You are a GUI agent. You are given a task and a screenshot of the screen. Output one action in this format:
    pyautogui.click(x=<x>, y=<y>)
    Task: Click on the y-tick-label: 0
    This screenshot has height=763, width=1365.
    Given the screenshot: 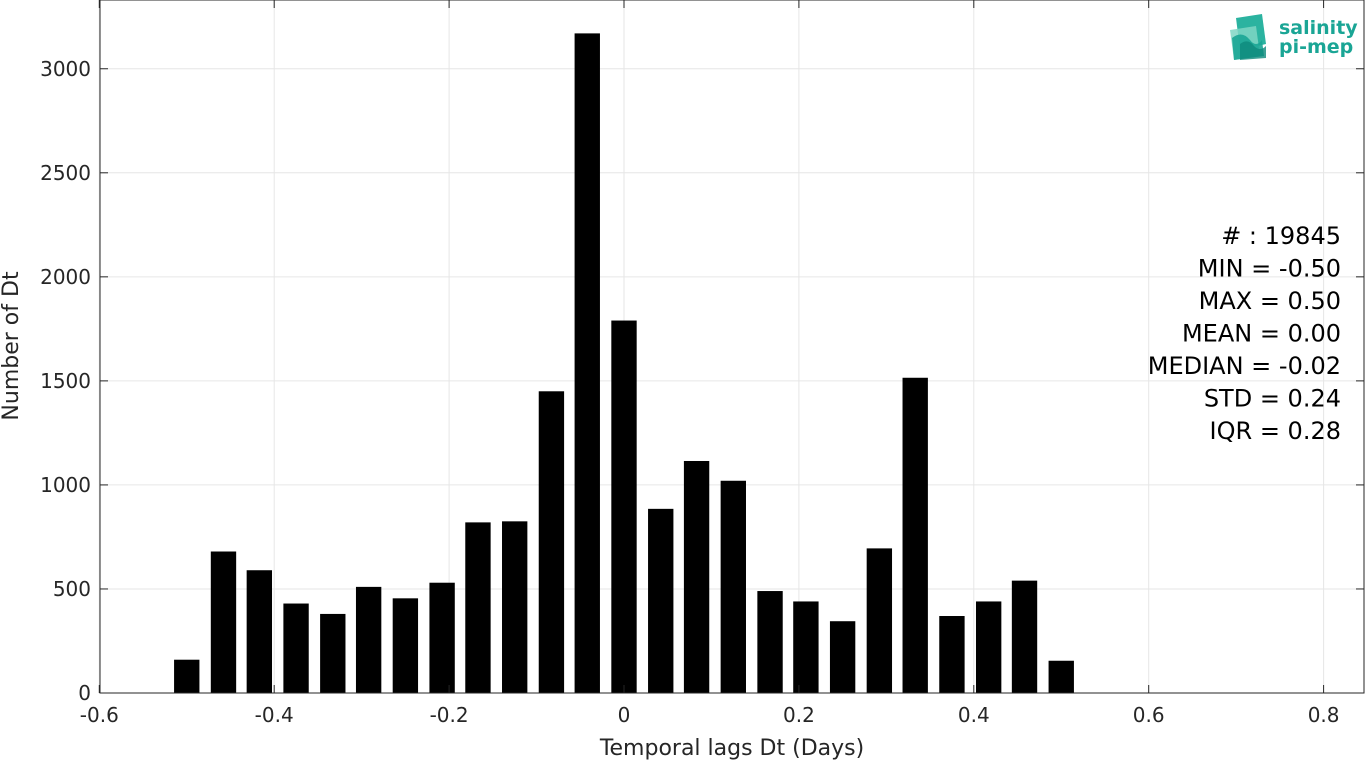 What is the action you would take?
    pyautogui.click(x=84, y=693)
    